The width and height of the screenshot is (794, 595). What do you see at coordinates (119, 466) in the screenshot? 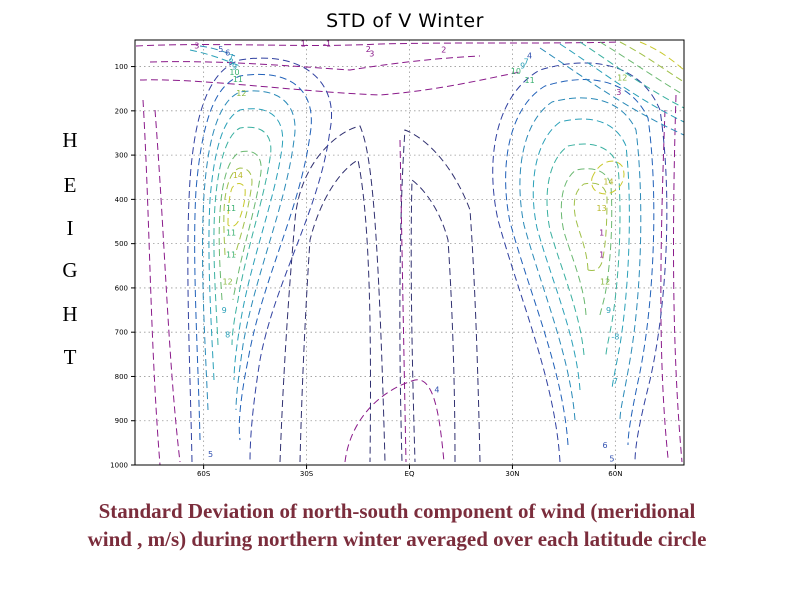
I see `y-tick-label: 1000` at bounding box center [119, 466].